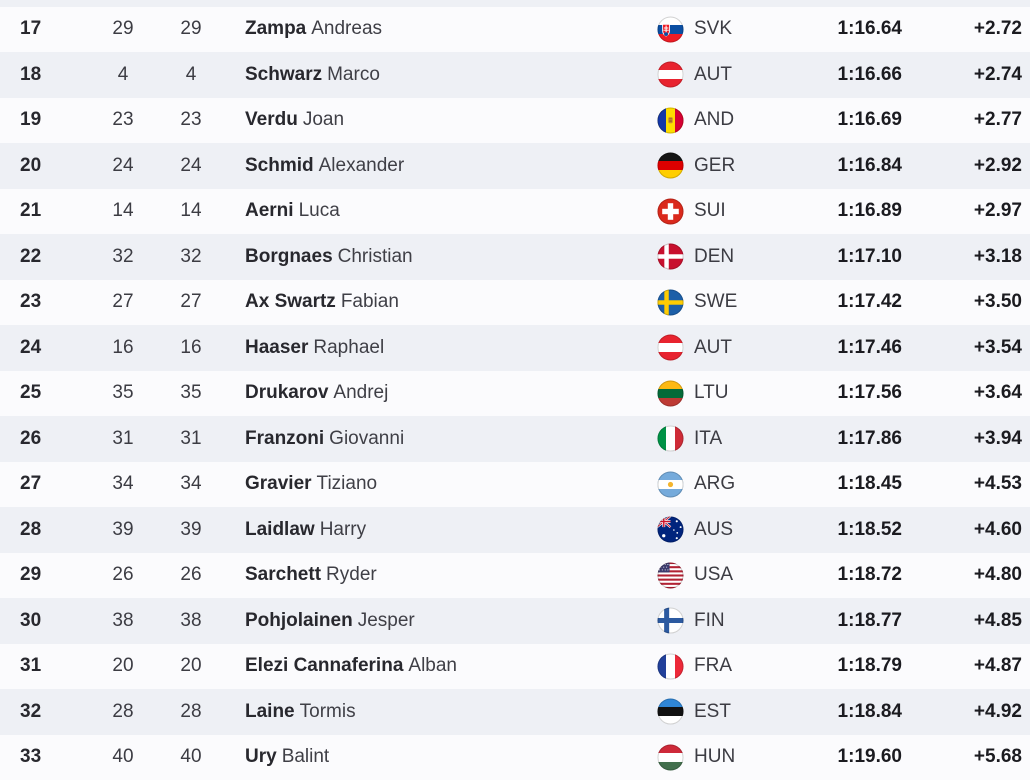 Image resolution: width=1030 pixels, height=780 pixels. Describe the element at coordinates (271, 120) in the screenshot. I see `athlete-last-name: Verdu` at that location.